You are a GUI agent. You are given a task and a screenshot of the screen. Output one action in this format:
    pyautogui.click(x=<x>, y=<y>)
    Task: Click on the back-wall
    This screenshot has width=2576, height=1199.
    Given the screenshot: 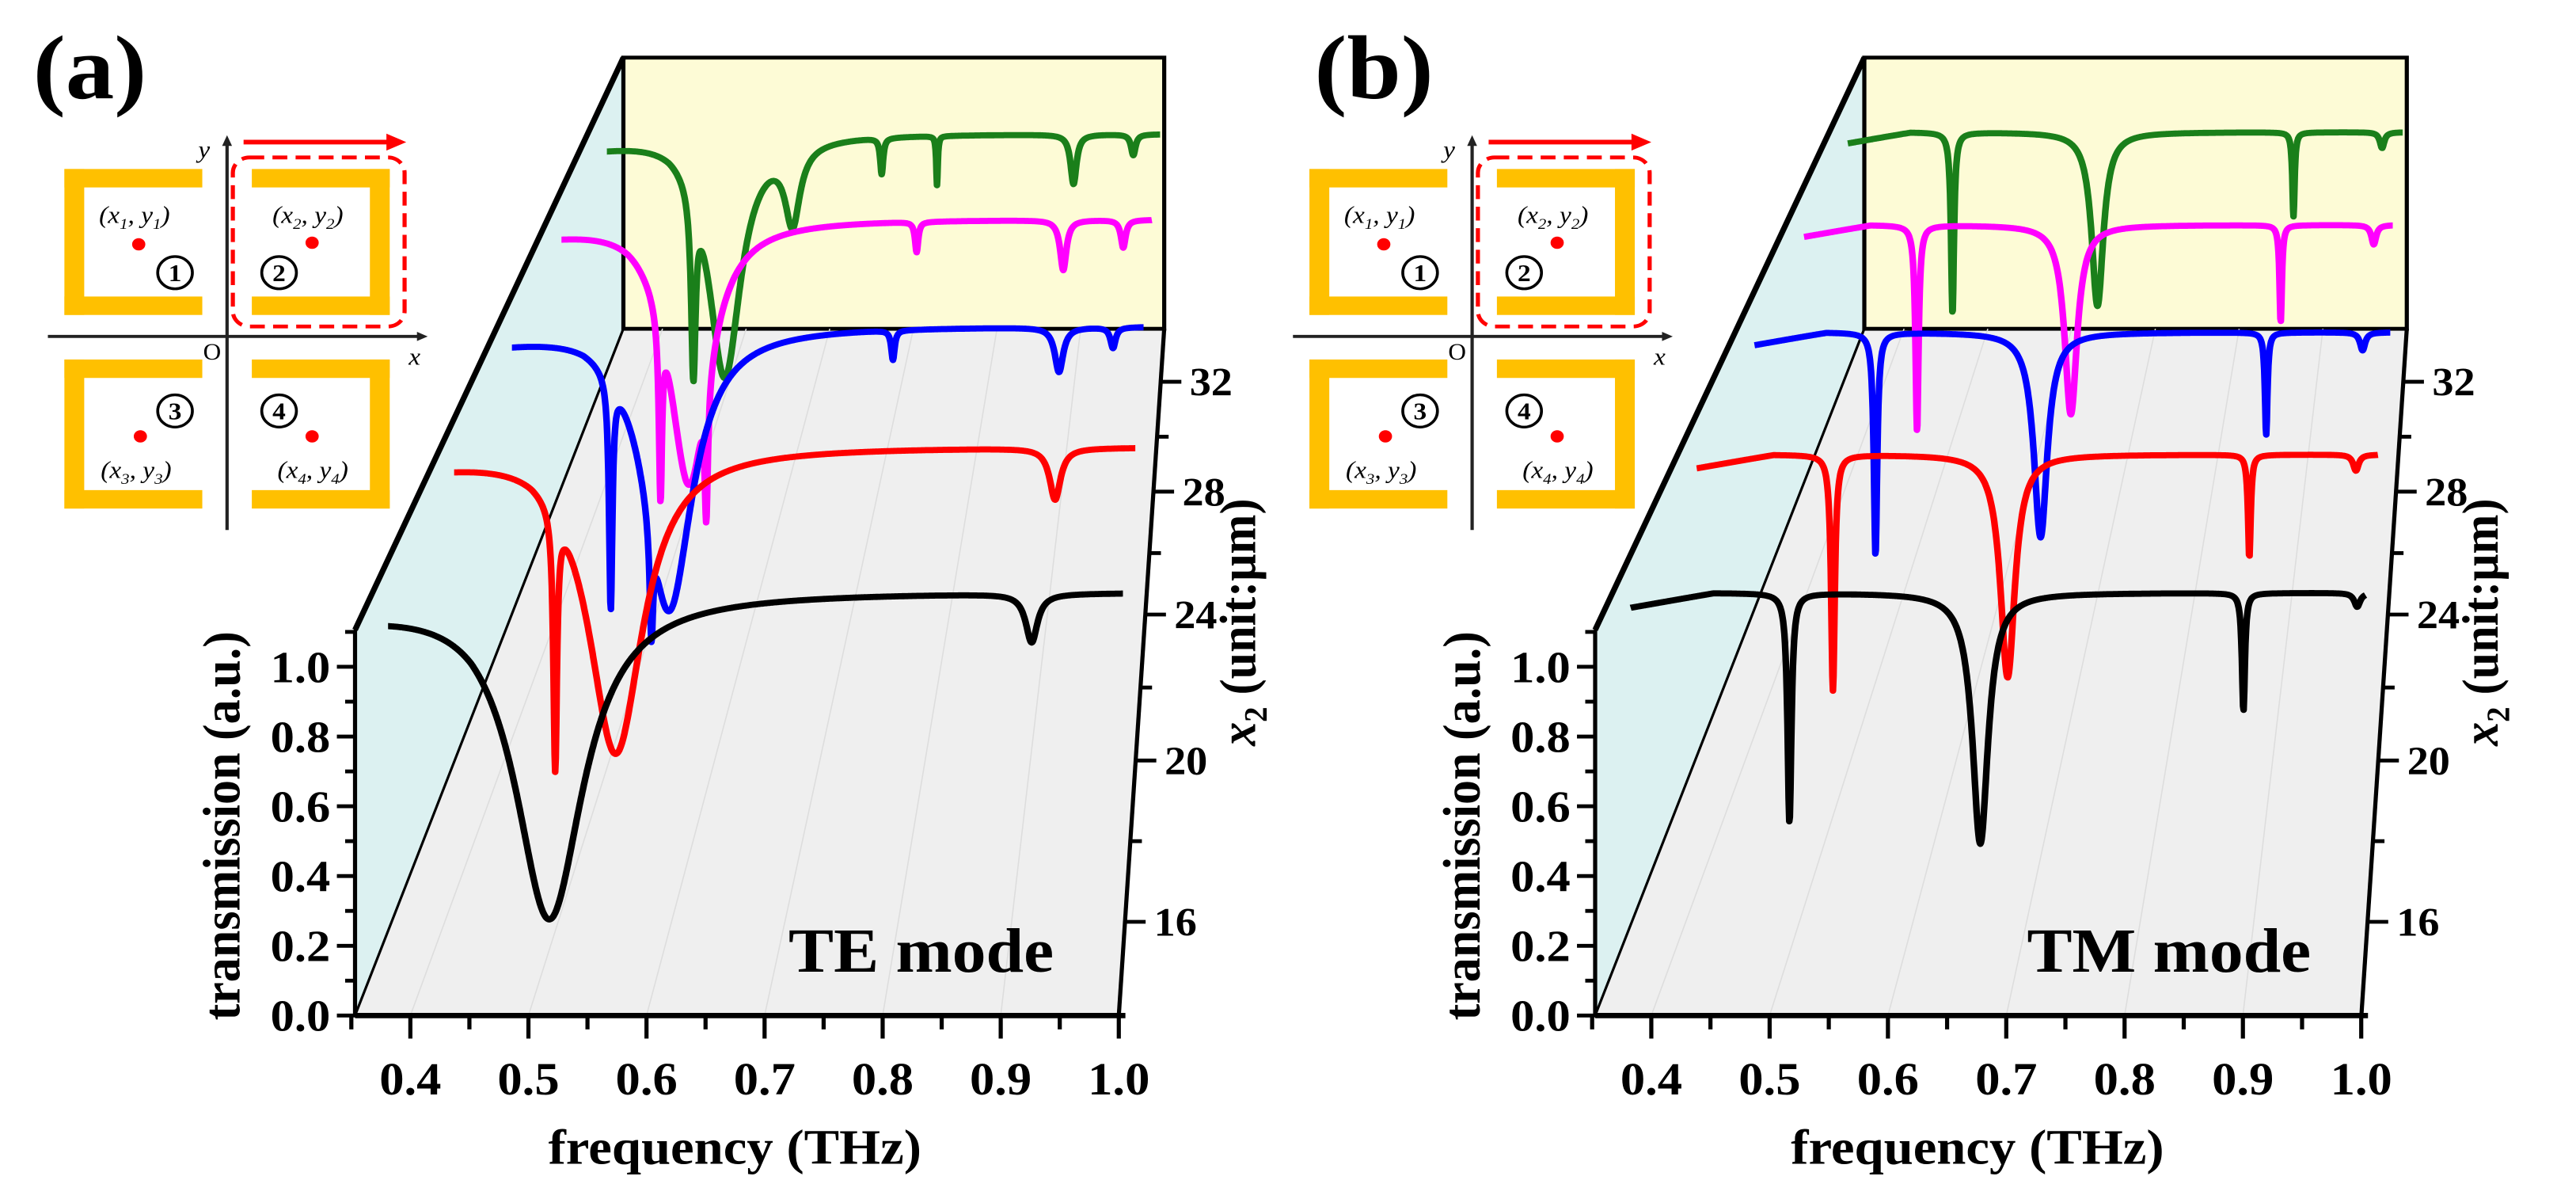 What is the action you would take?
    pyautogui.click(x=2136, y=193)
    